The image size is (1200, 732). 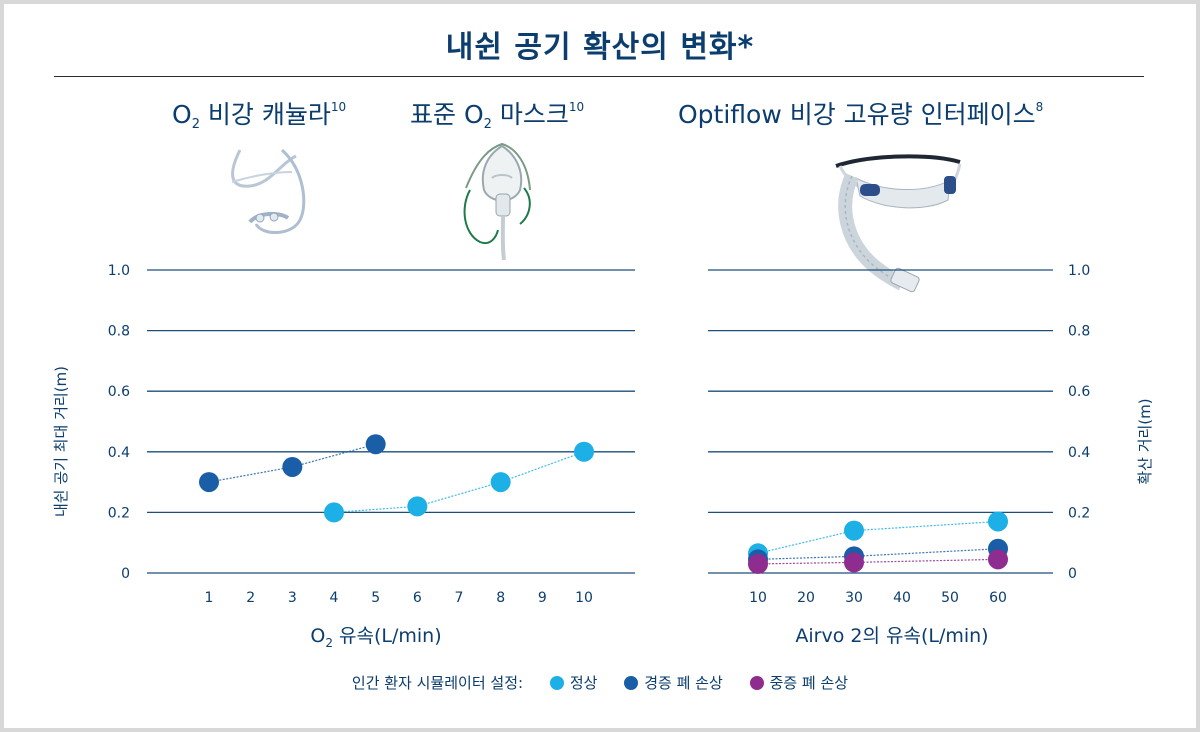 What do you see at coordinates (61, 441) in the screenshot?
I see `y-axis-label: 내쉰 공기 최대 거리(m)` at bounding box center [61, 441].